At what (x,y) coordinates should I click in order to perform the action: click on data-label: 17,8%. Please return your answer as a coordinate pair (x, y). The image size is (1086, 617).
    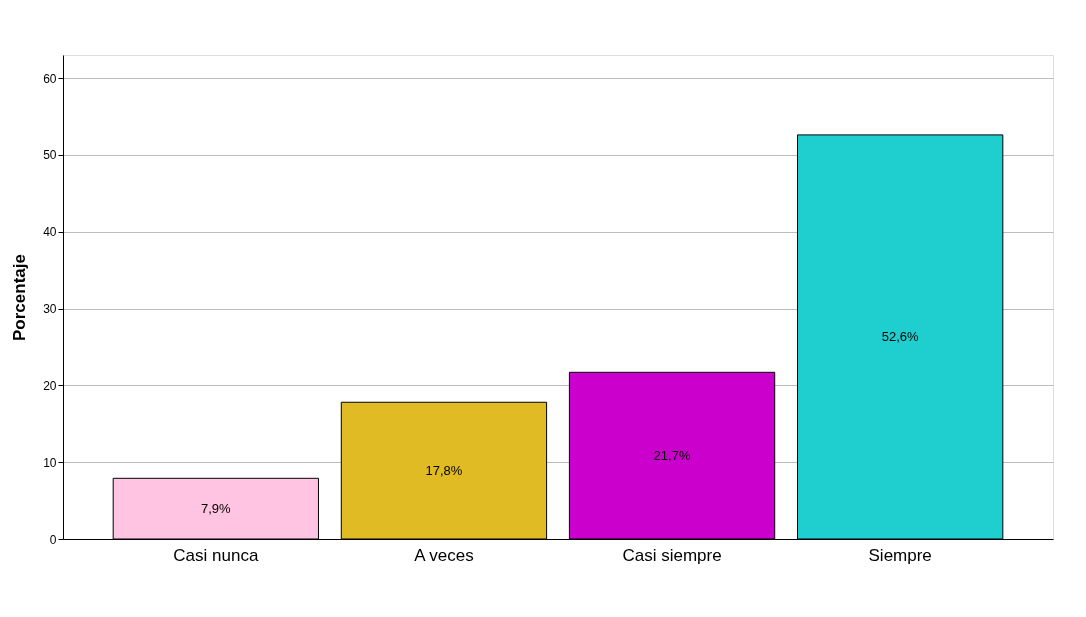
    Looking at the image, I should click on (444, 470).